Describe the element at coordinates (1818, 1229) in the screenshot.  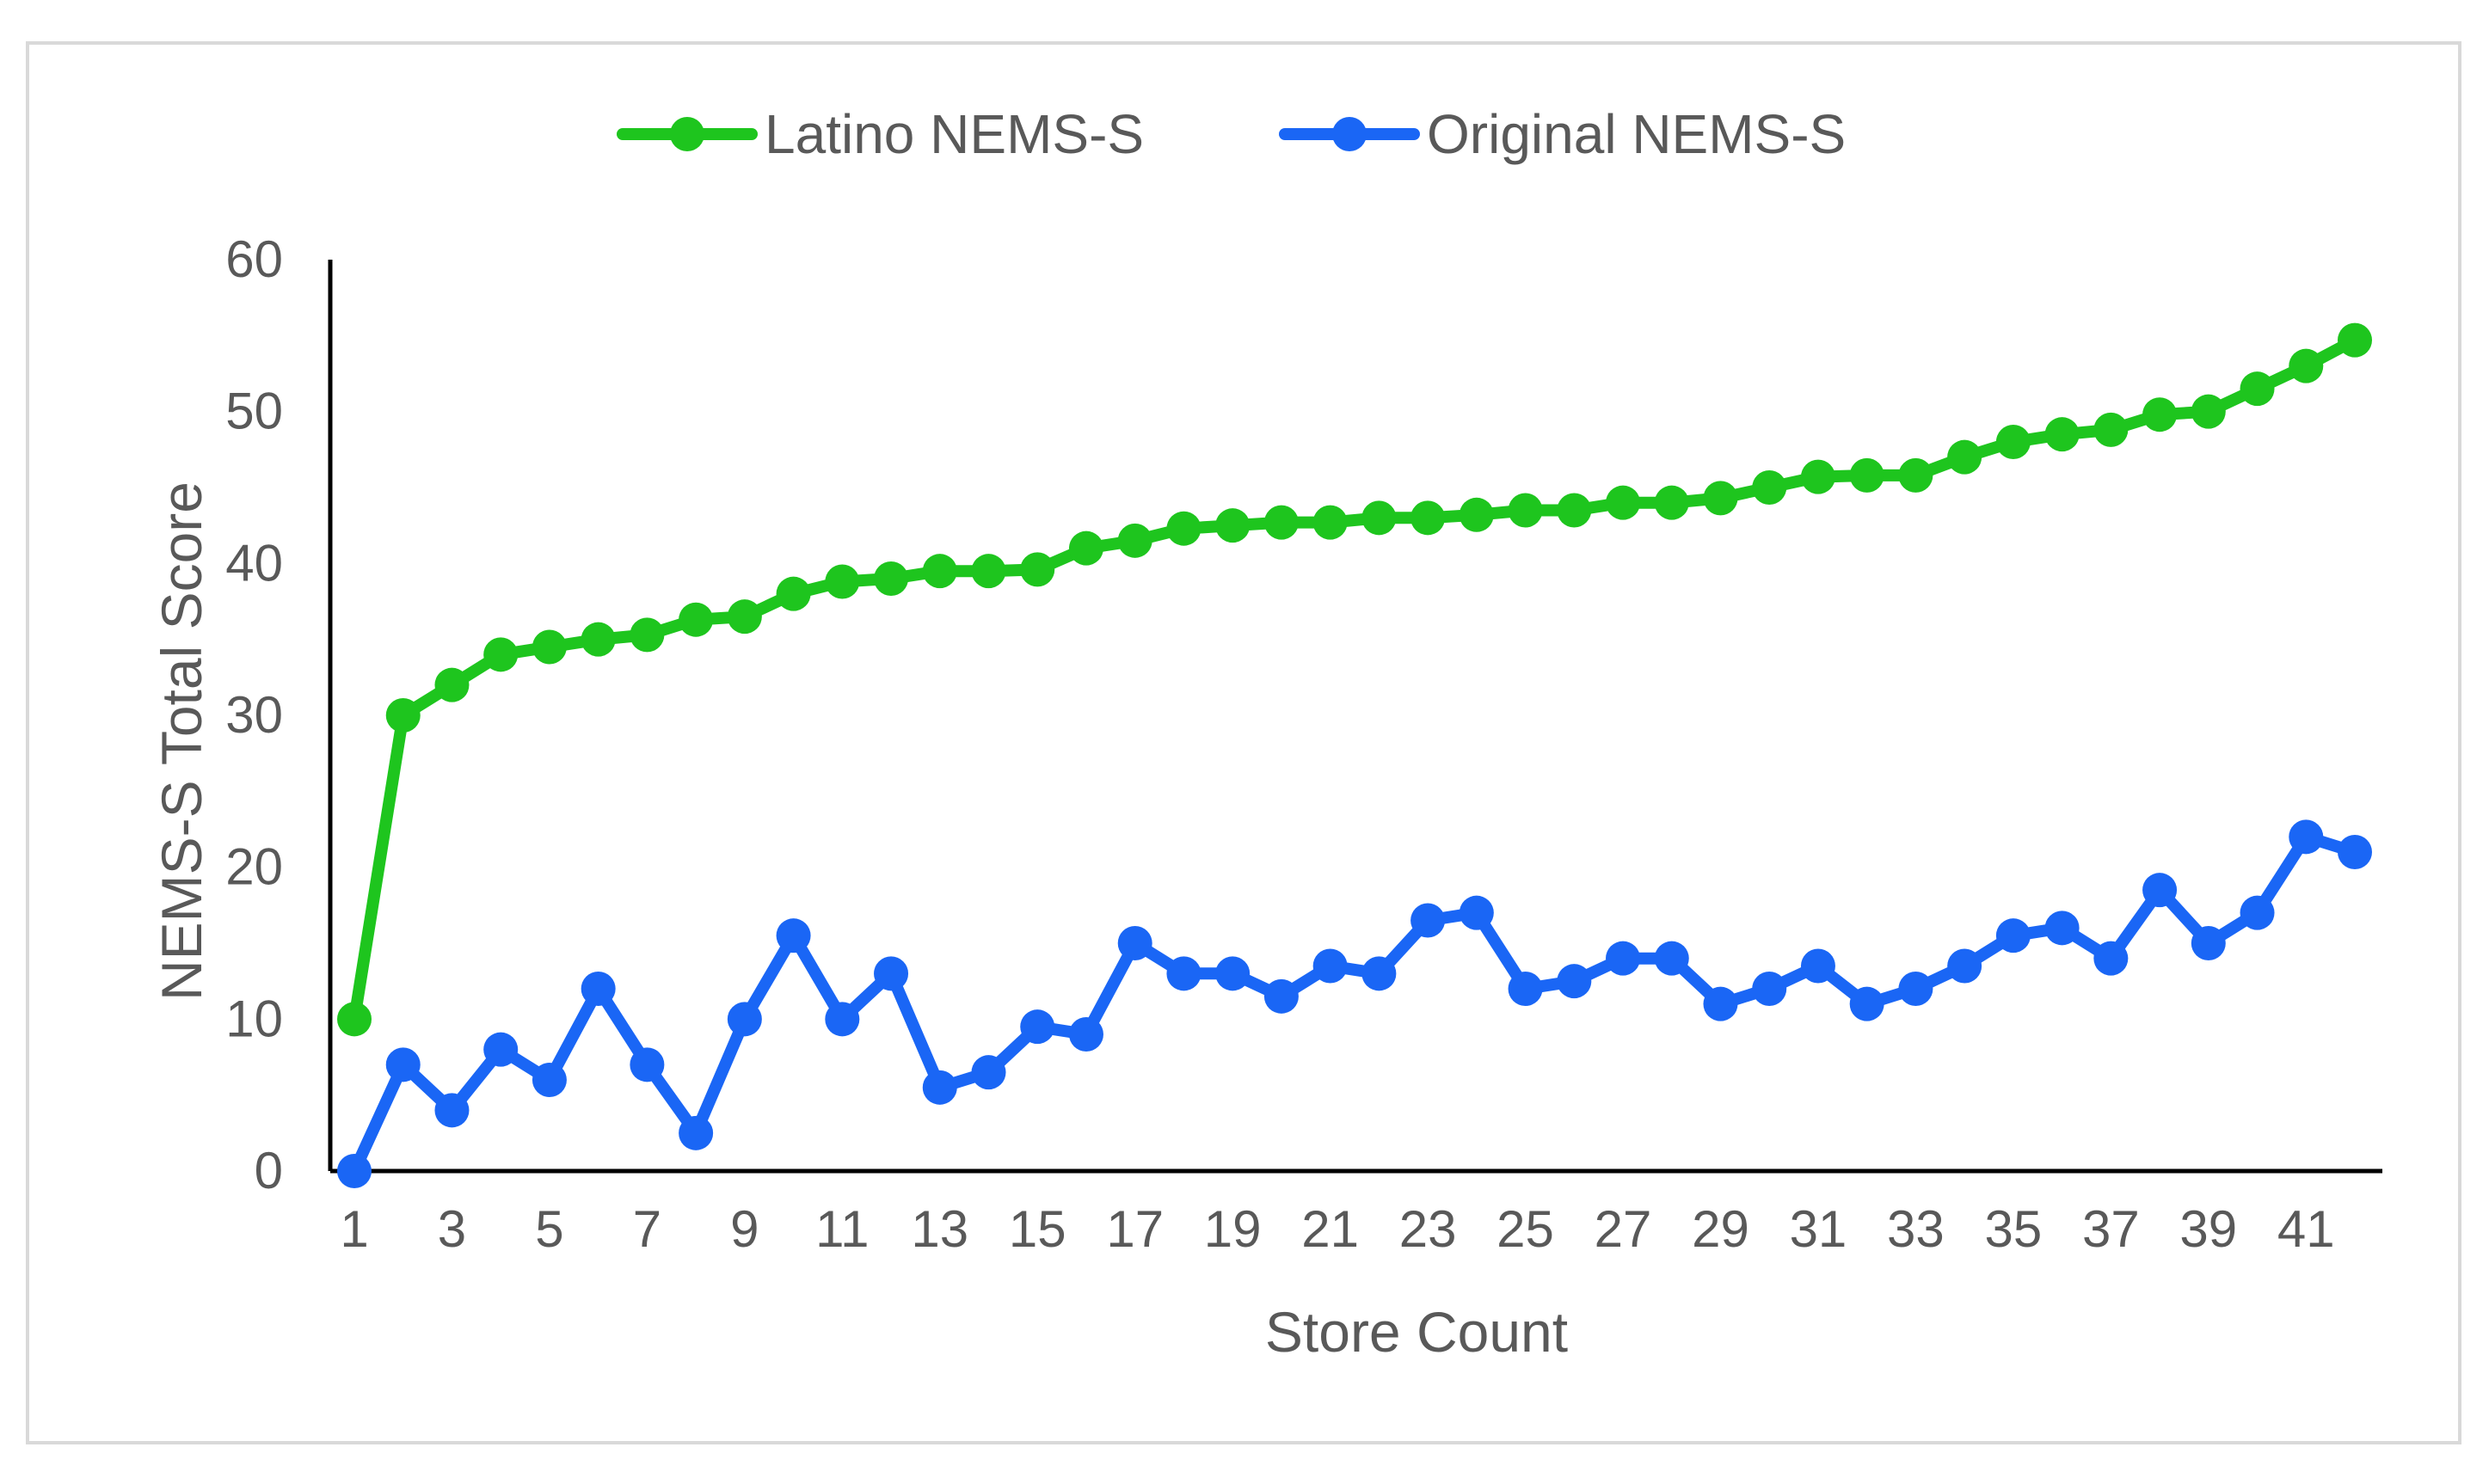
I see `x-tick-label: 31` at that location.